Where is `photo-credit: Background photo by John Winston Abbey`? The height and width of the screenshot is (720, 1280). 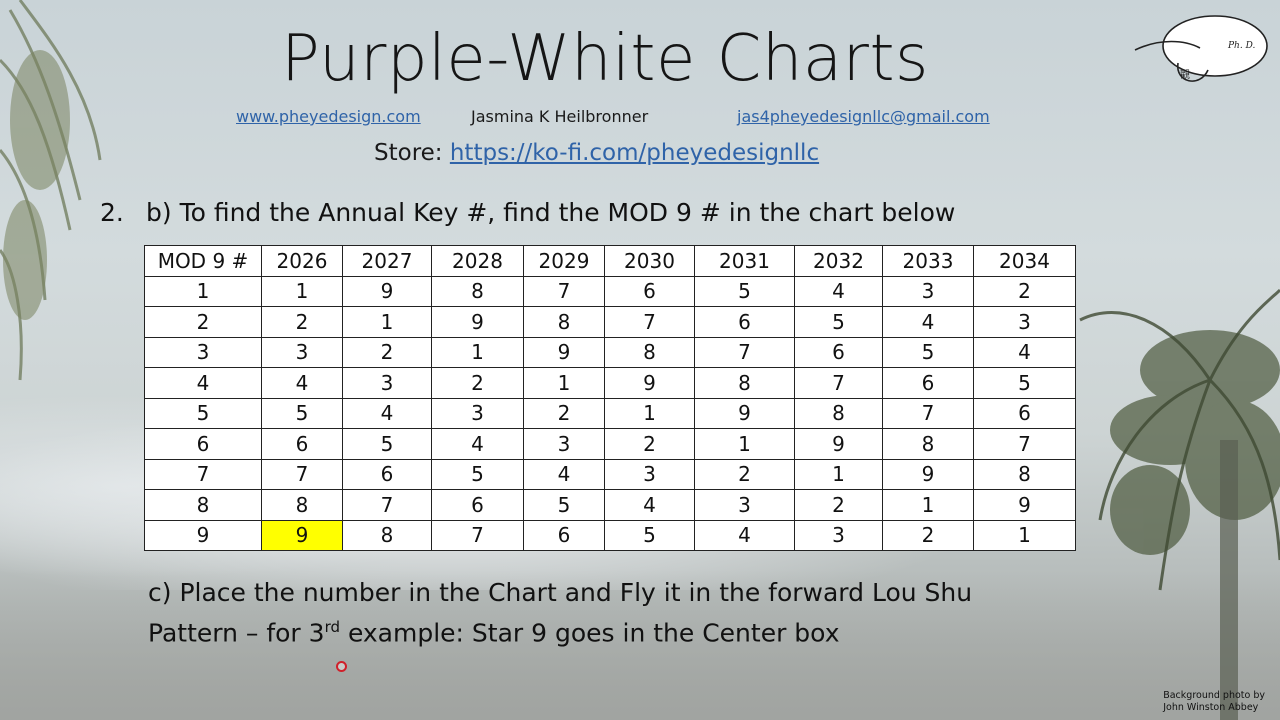
photo-credit: Background photo by John Winston Abbey is located at coordinates (1214, 702).